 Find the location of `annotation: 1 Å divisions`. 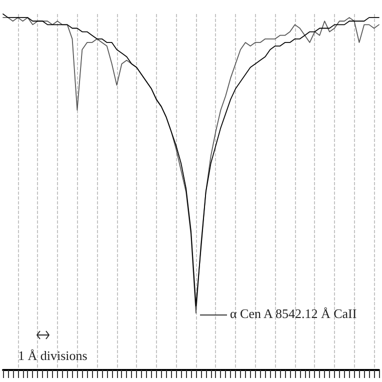

annotation: 1 Å divisions is located at coordinates (53, 356).